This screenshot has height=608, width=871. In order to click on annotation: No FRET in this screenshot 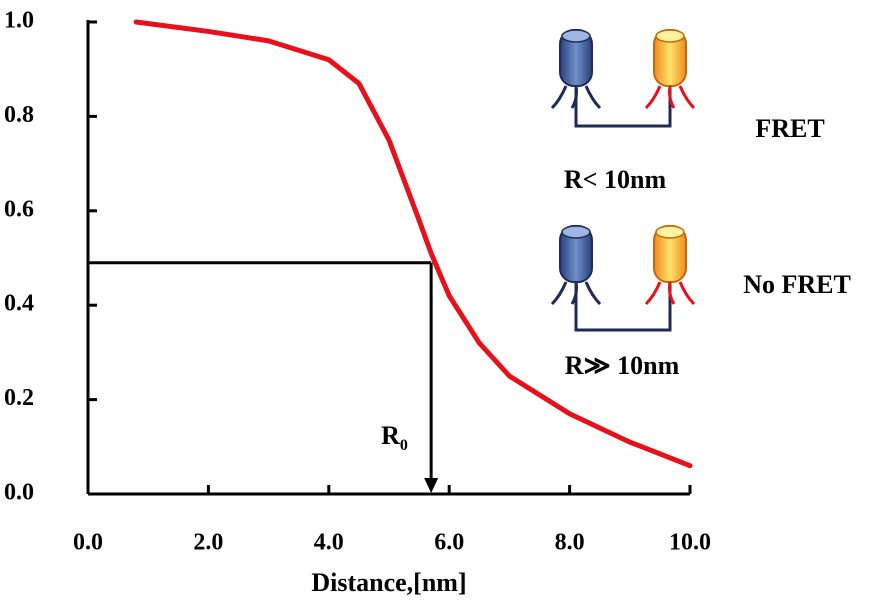, I will do `click(797, 284)`.